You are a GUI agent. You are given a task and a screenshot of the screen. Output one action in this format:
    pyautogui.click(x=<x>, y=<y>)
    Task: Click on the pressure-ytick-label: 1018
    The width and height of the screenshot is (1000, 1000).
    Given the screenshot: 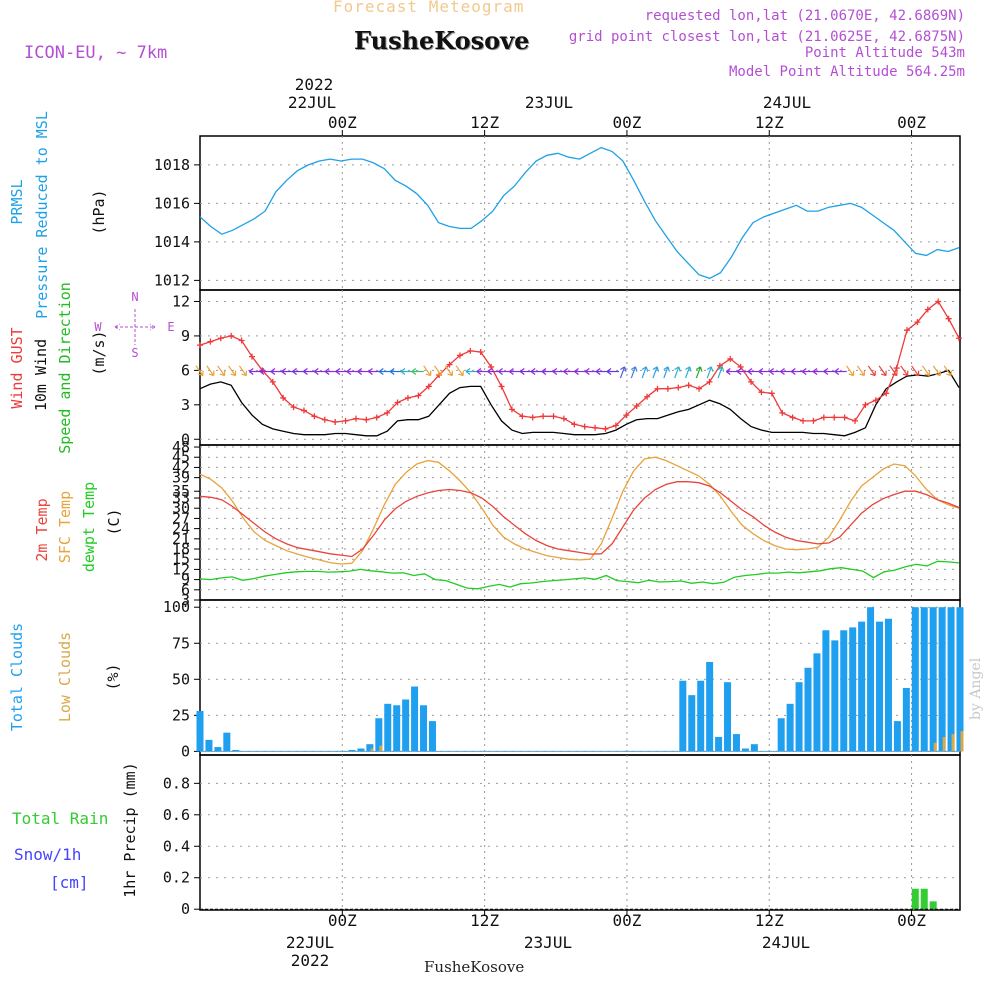 What is the action you would take?
    pyautogui.click(x=172, y=165)
    